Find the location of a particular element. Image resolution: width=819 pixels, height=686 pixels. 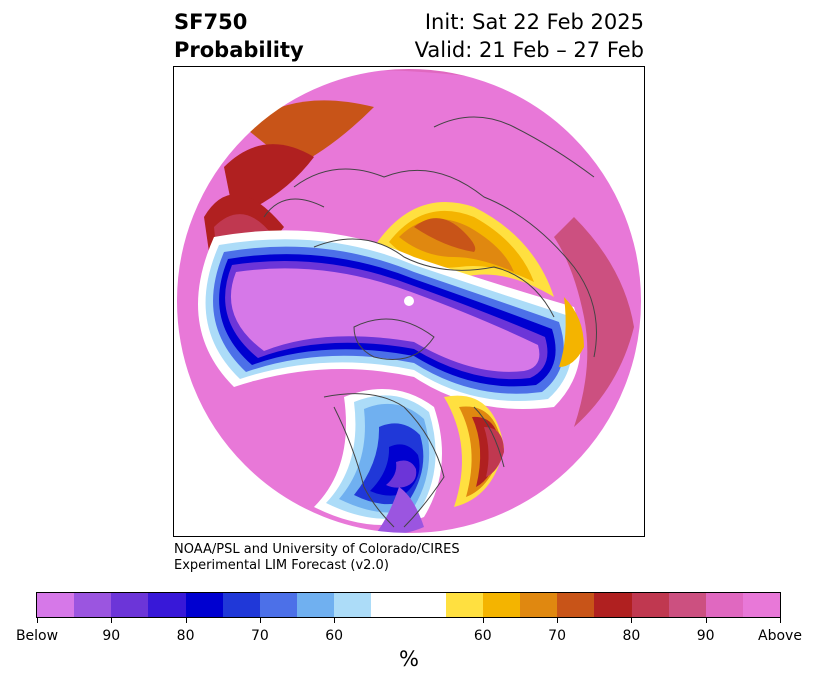

title-left: SF750 Probability is located at coordinates (239, 36).